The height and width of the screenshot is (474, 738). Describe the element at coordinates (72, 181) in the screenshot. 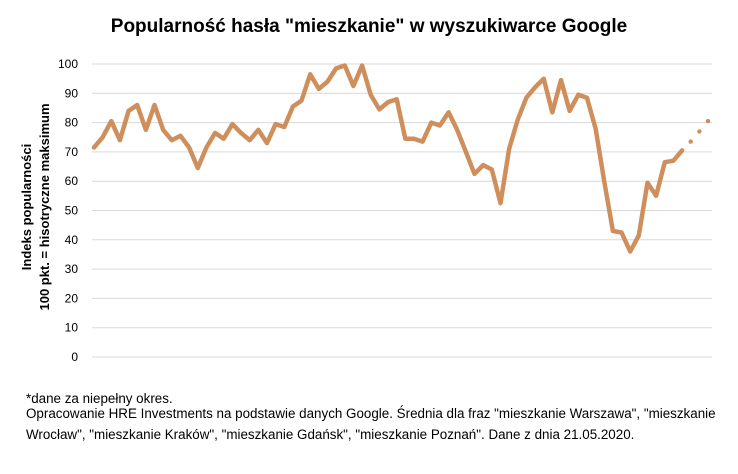

I see `y-tick-label: 60` at that location.